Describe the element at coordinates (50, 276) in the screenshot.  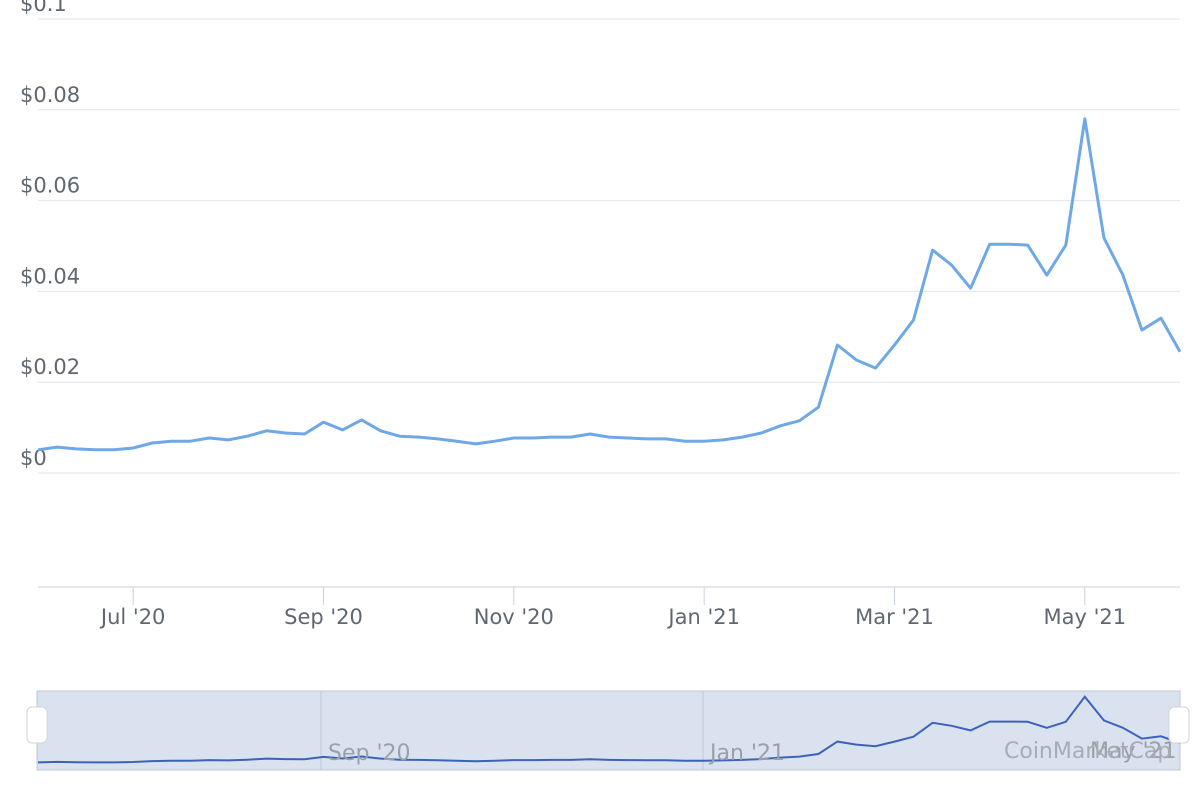
I see `y-tick-label: $0.04` at that location.